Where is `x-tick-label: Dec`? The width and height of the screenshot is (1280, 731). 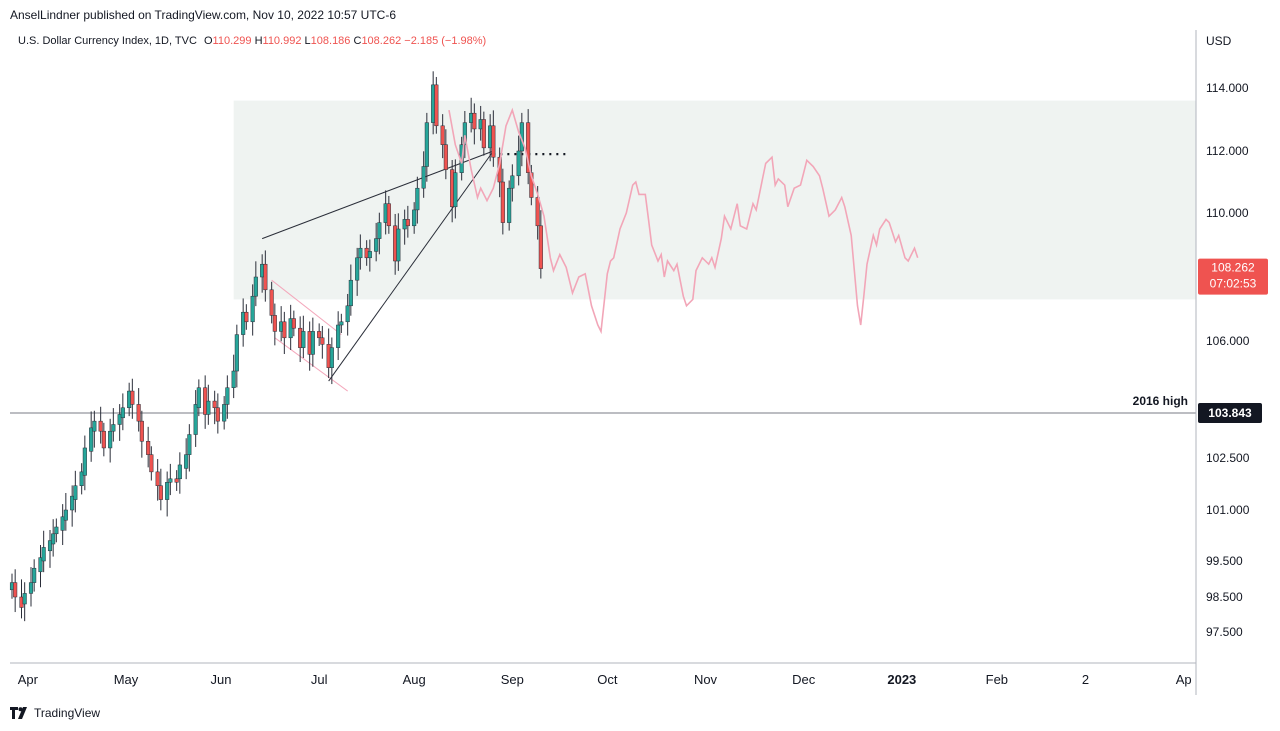 x-tick-label: Dec is located at coordinates (804, 679).